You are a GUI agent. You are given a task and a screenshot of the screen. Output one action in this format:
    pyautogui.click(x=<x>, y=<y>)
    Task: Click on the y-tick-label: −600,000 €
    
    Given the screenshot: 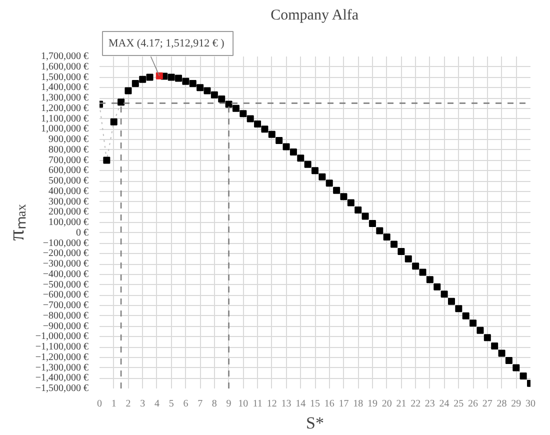 What is the action you would take?
    pyautogui.click(x=65, y=295)
    